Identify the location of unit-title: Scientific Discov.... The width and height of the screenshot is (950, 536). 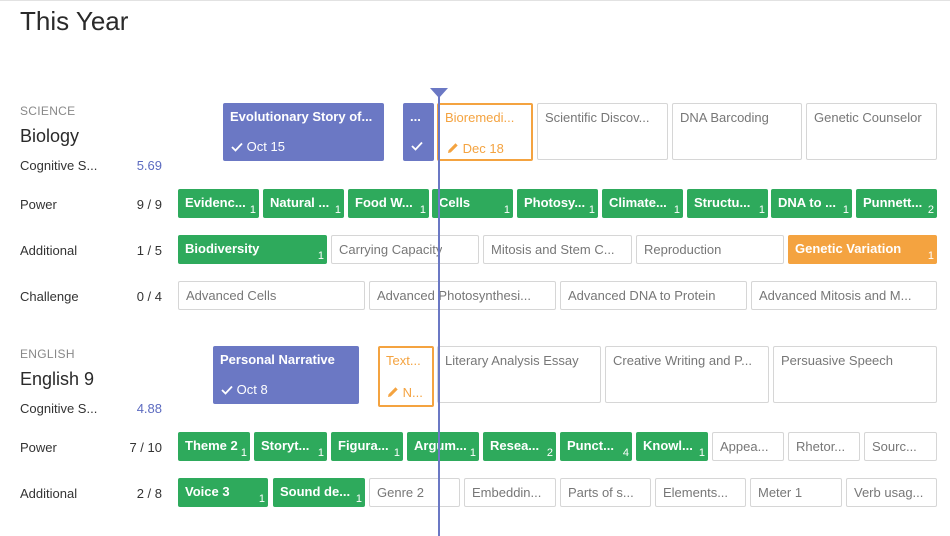
(603, 117).